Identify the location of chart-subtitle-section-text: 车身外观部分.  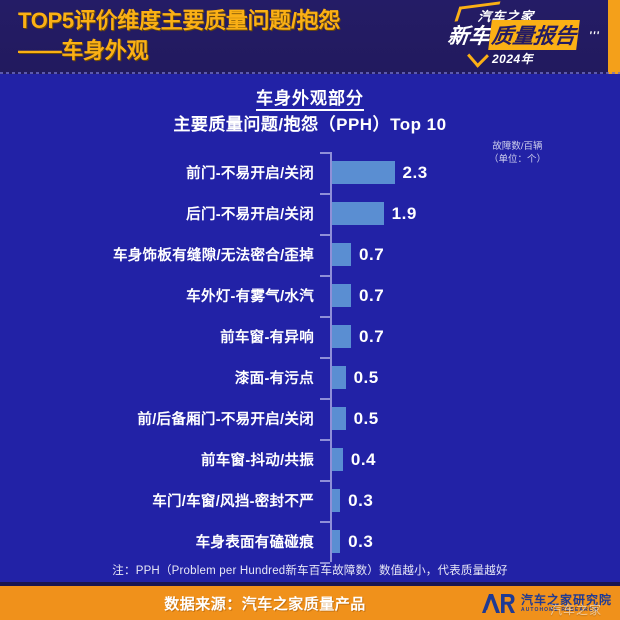
(310, 100).